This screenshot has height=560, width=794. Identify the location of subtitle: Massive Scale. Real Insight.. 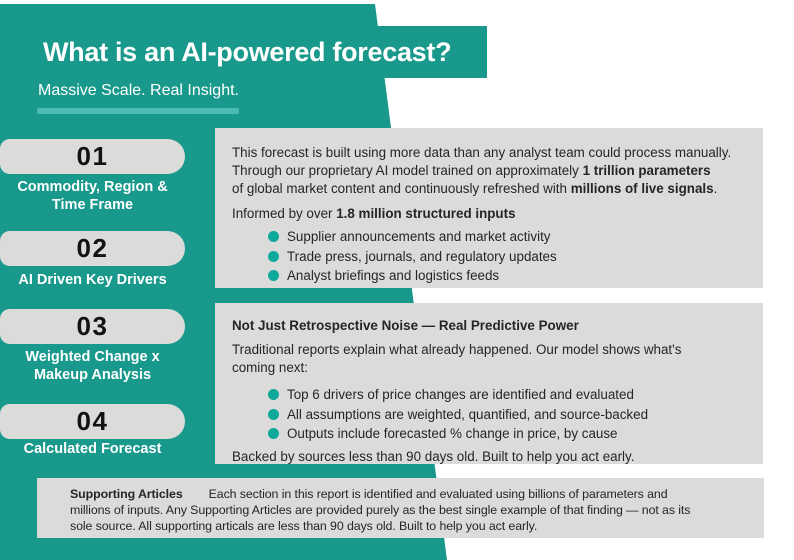
(138, 90).